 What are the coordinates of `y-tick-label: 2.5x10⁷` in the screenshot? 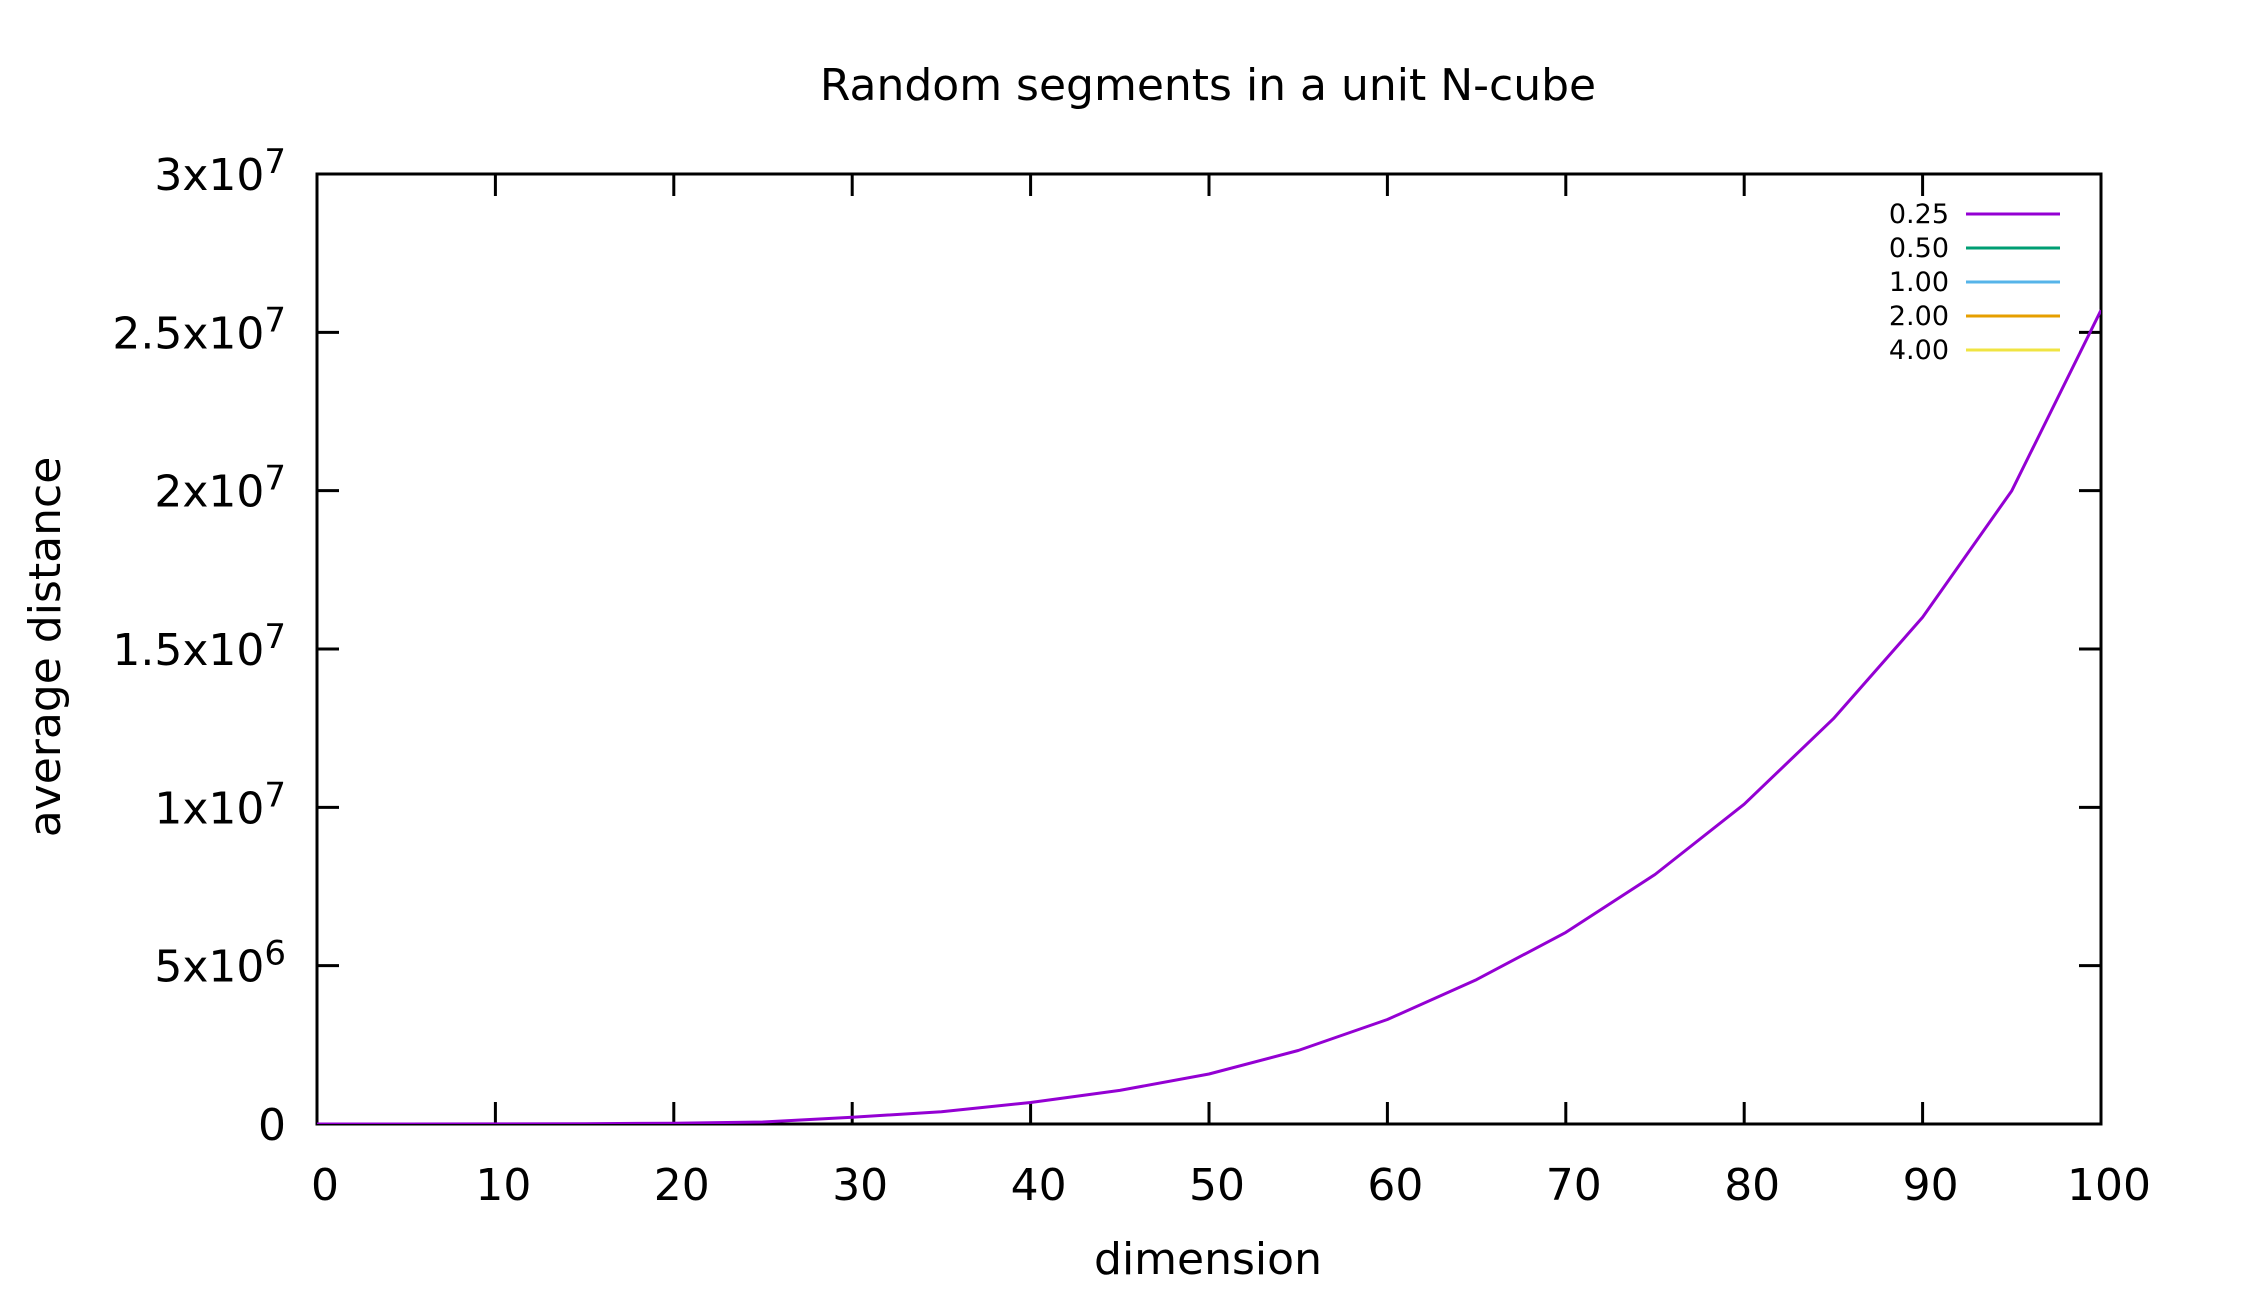 It's located at (199, 329).